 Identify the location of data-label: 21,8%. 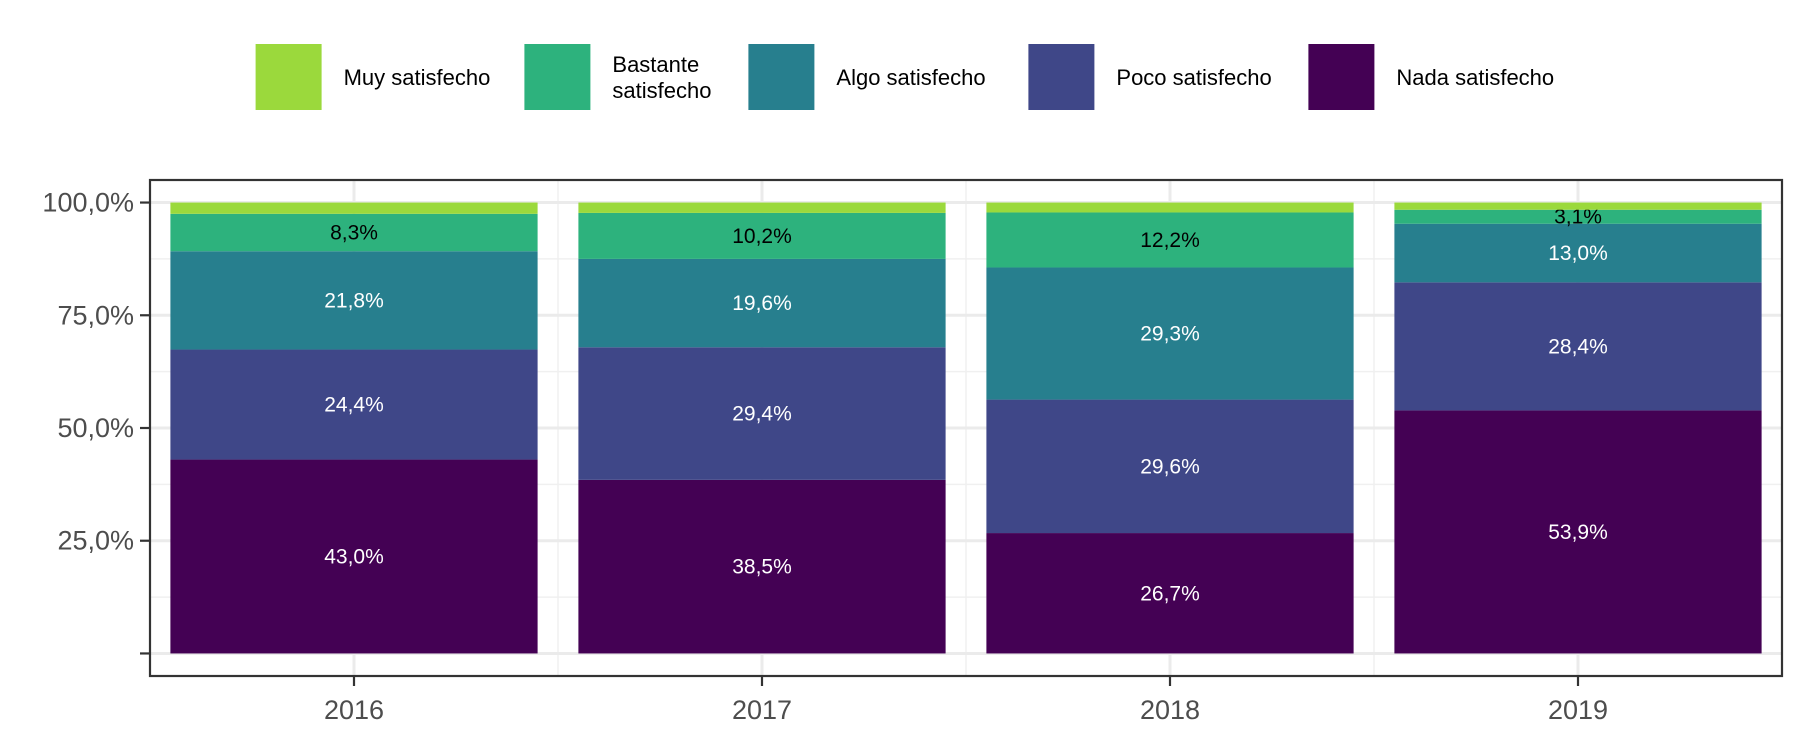
(354, 300).